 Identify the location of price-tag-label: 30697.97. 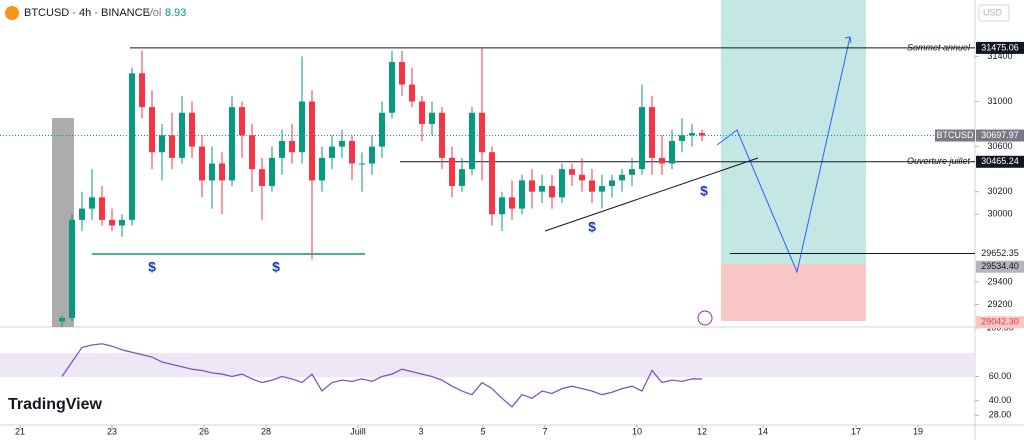
(1000, 135).